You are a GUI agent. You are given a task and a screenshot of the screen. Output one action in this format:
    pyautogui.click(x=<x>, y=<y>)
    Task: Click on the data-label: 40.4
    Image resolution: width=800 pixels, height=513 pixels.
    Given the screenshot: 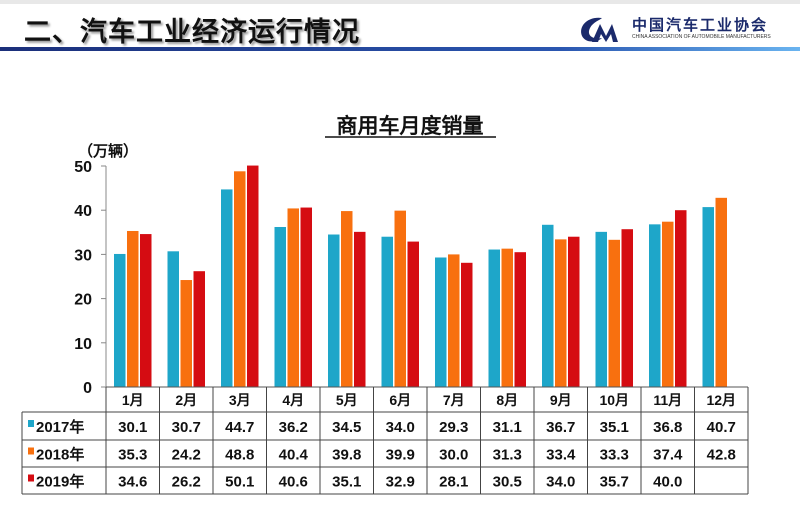 What is the action you would take?
    pyautogui.click(x=294, y=455)
    